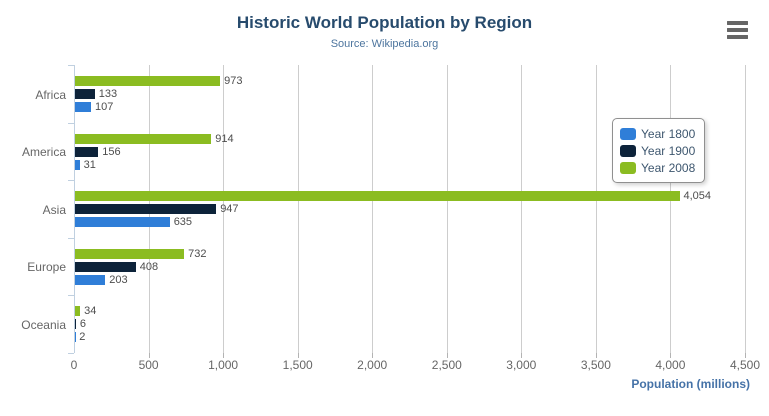 The height and width of the screenshot is (416, 769). I want to click on bar-value-label: 107, so click(104, 107).